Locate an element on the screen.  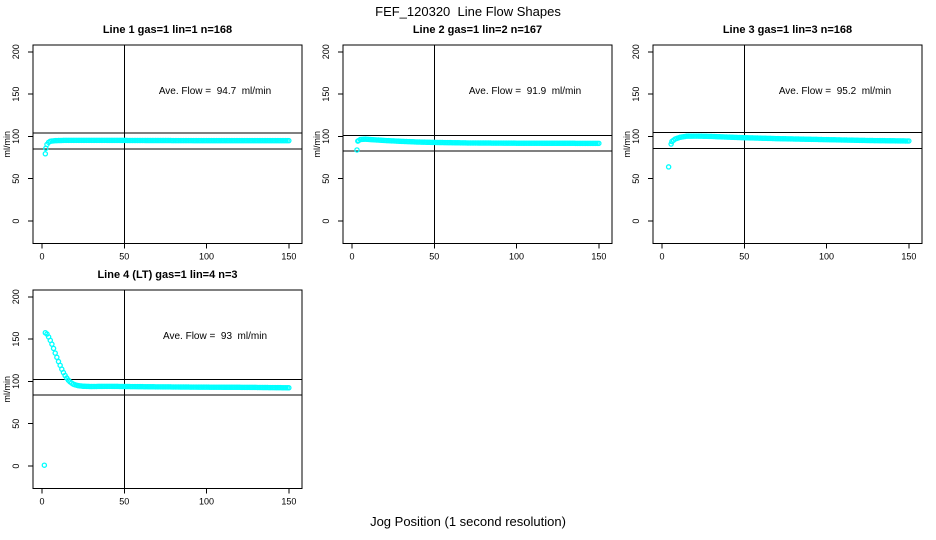
ave-flow-annotation: Ave. Flow = 93 ml/min is located at coordinates (215, 336).